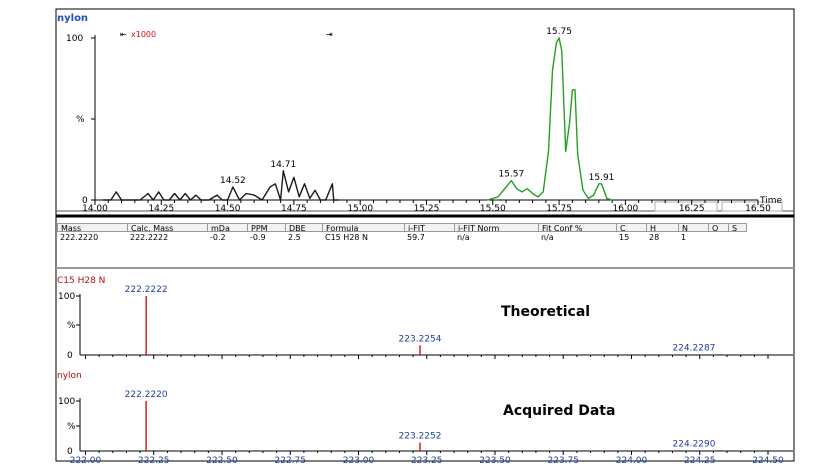  Describe the element at coordinates (258, 237) in the screenshot. I see `table-cell: -0.9` at that location.